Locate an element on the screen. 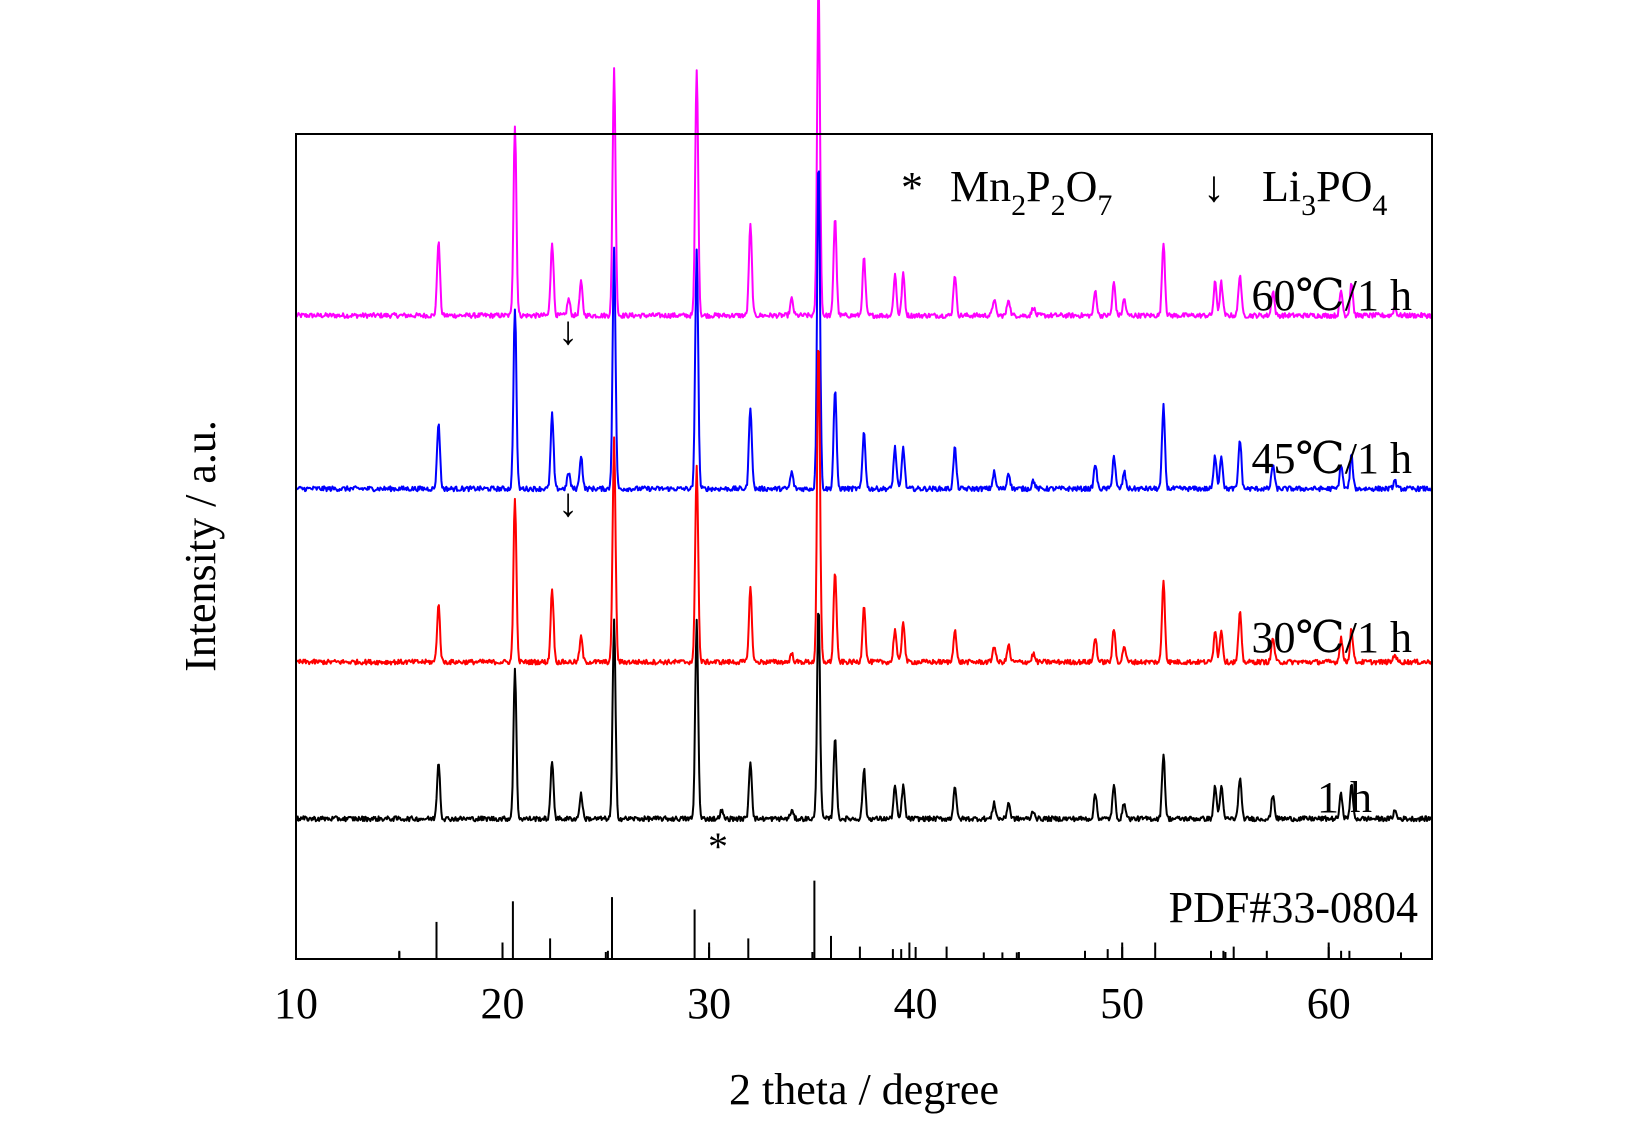 This screenshot has width=1650, height=1144. legend-p-sub: 2 is located at coordinates (1058, 205).